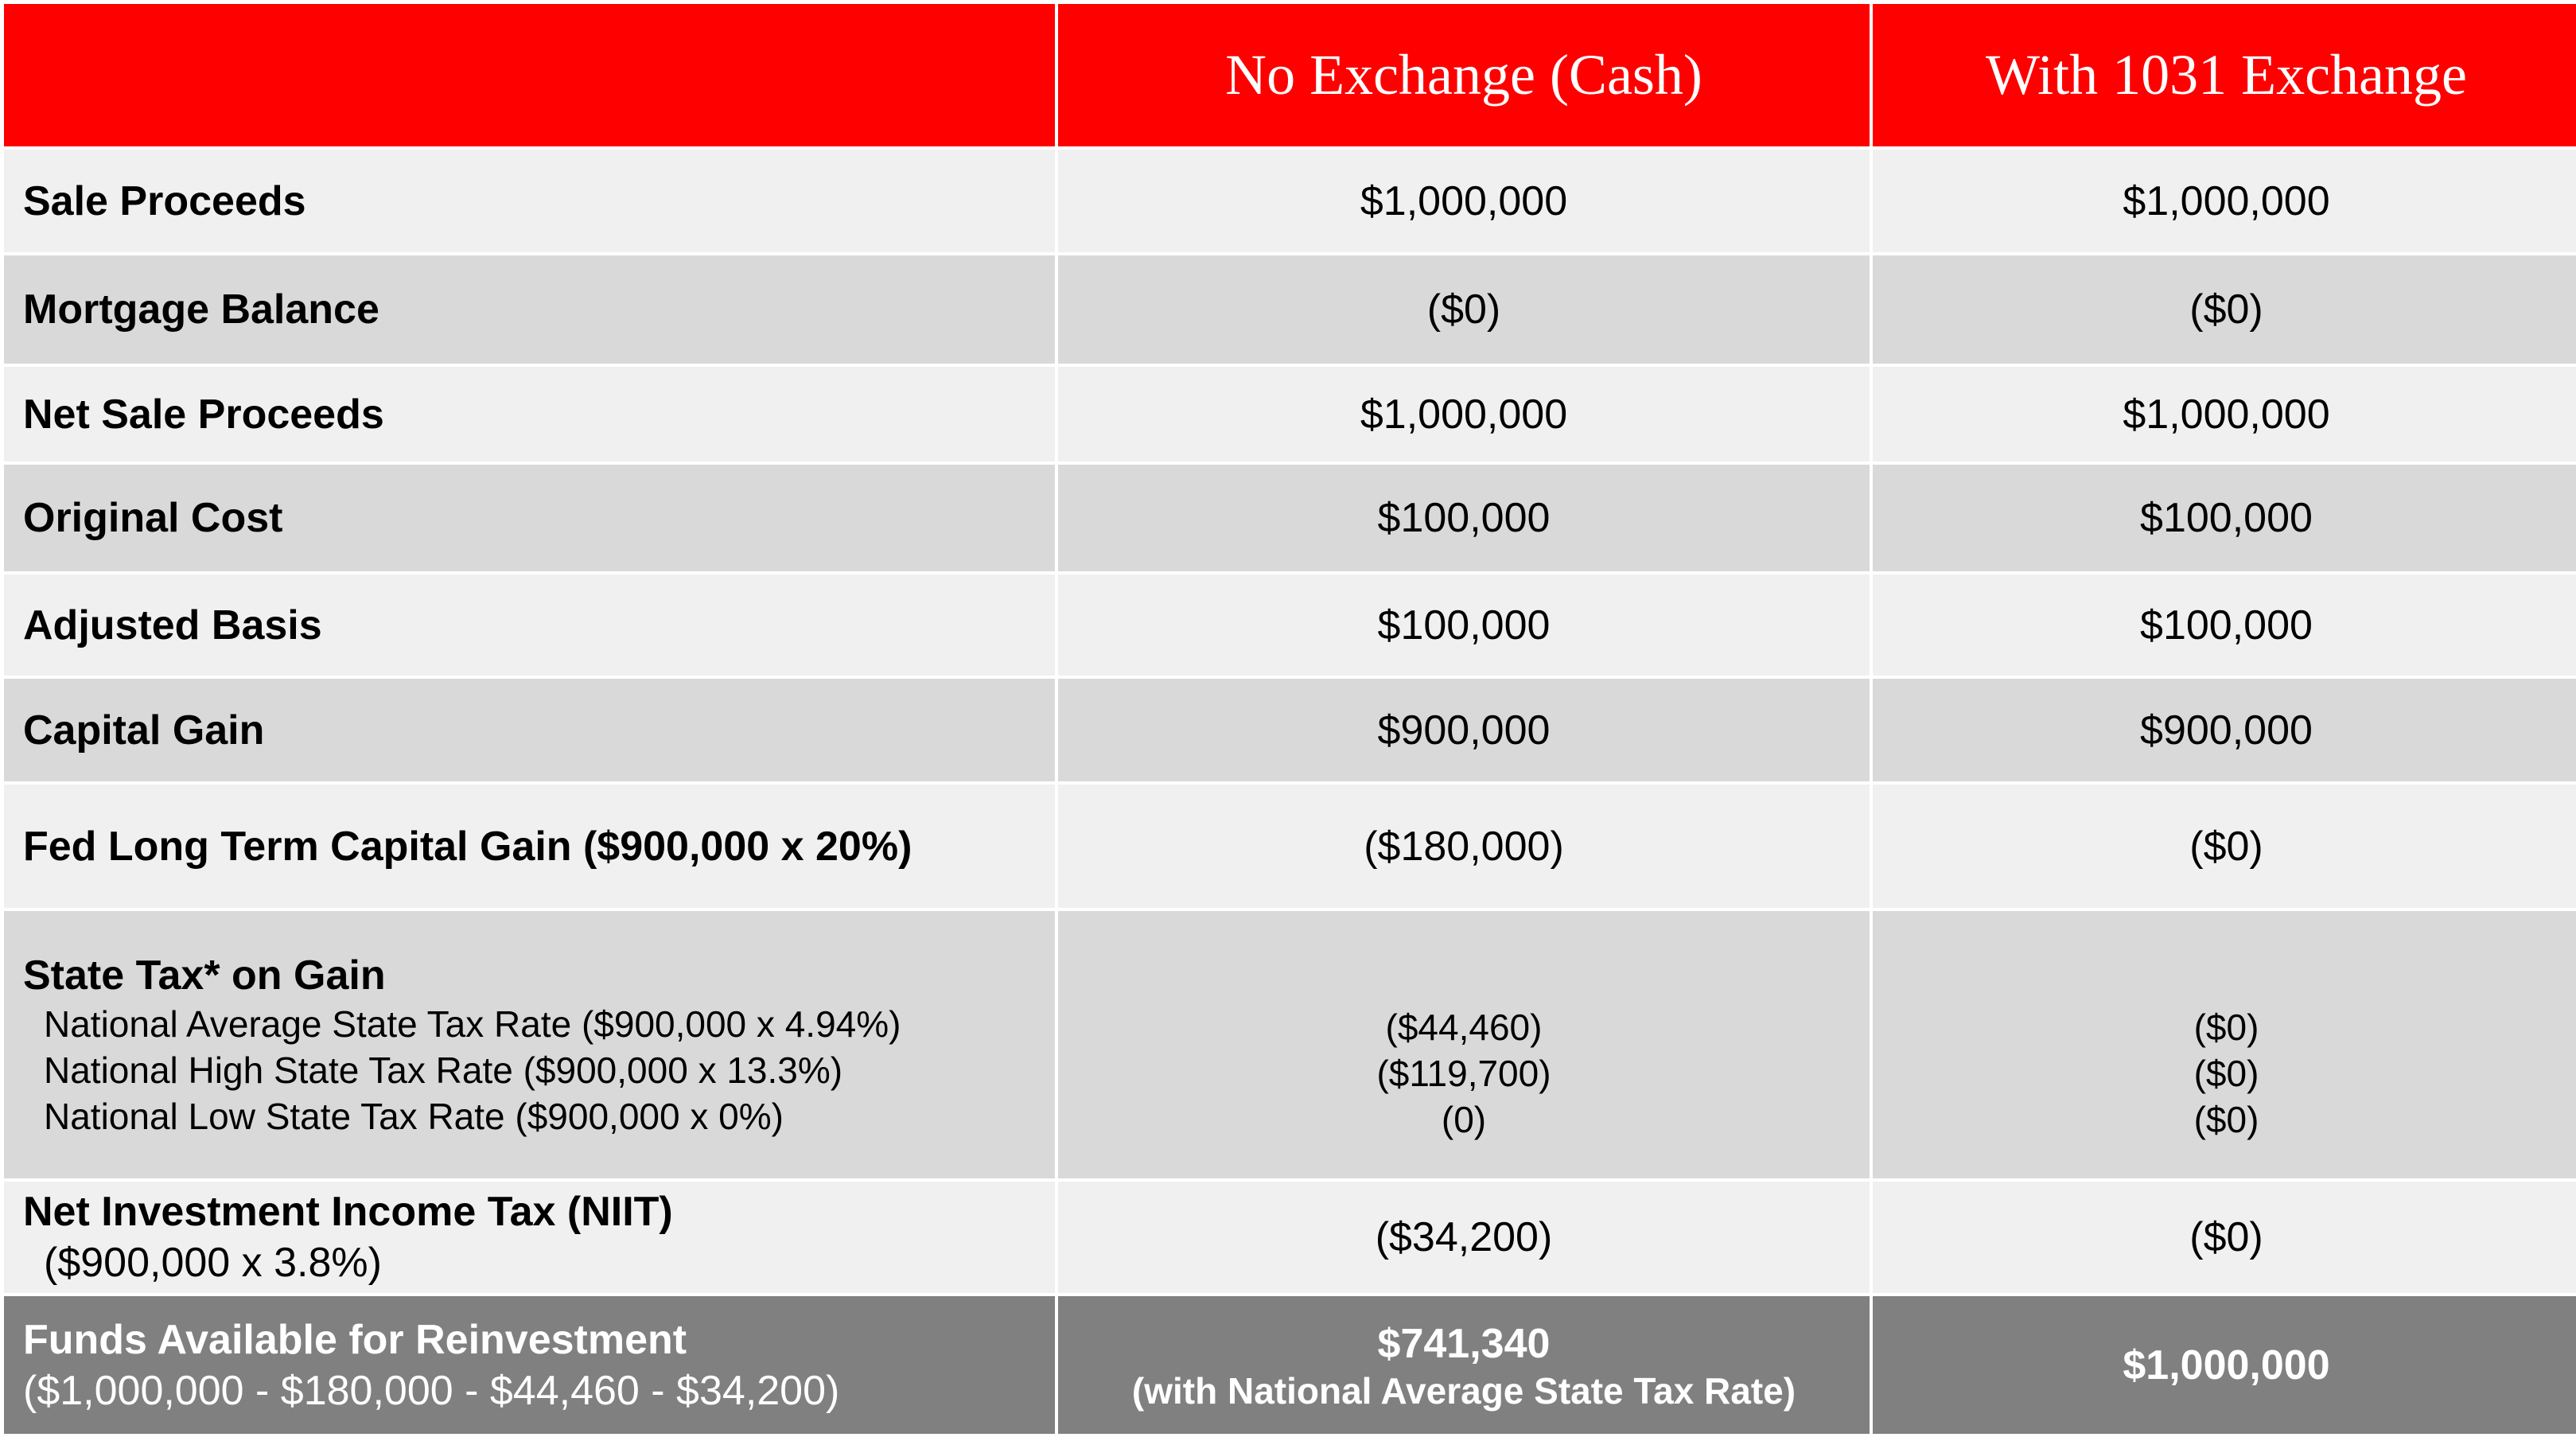  What do you see at coordinates (1464, 730) in the screenshot?
I see `no-exchange-value: $900,000` at bounding box center [1464, 730].